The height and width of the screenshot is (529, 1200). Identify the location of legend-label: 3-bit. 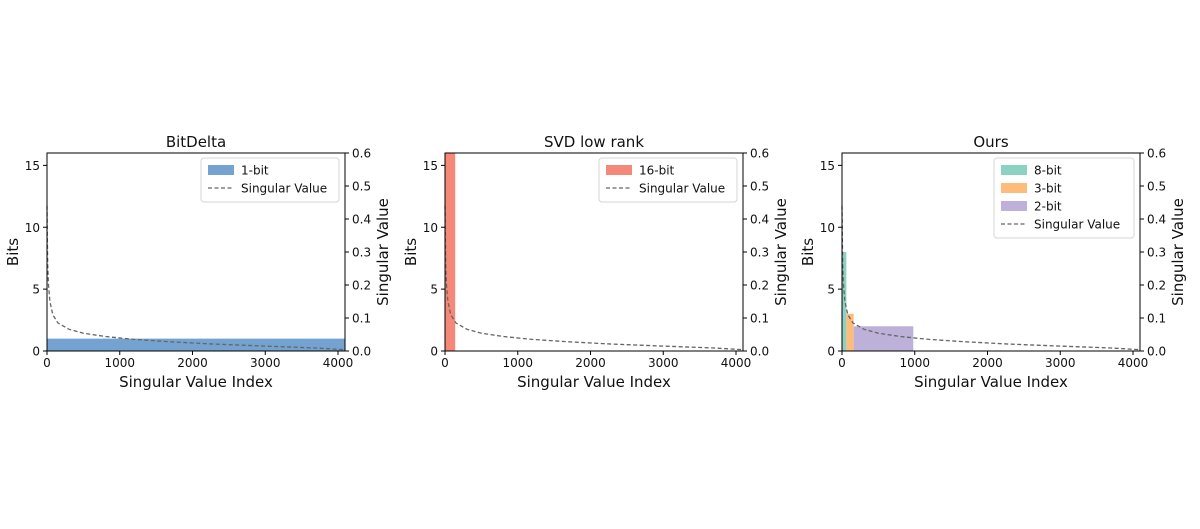
(1048, 189).